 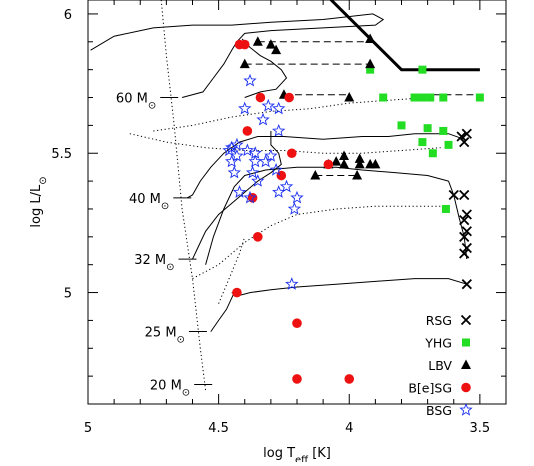 I want to click on x-tick-label: 3.5, so click(x=480, y=428).